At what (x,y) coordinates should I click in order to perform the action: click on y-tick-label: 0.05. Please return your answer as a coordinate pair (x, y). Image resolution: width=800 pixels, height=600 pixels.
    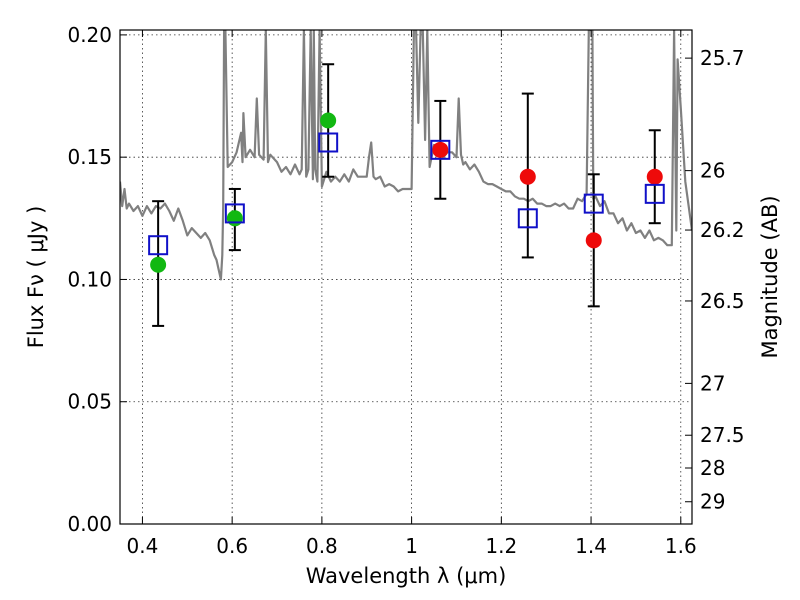
    Looking at the image, I should click on (89, 402).